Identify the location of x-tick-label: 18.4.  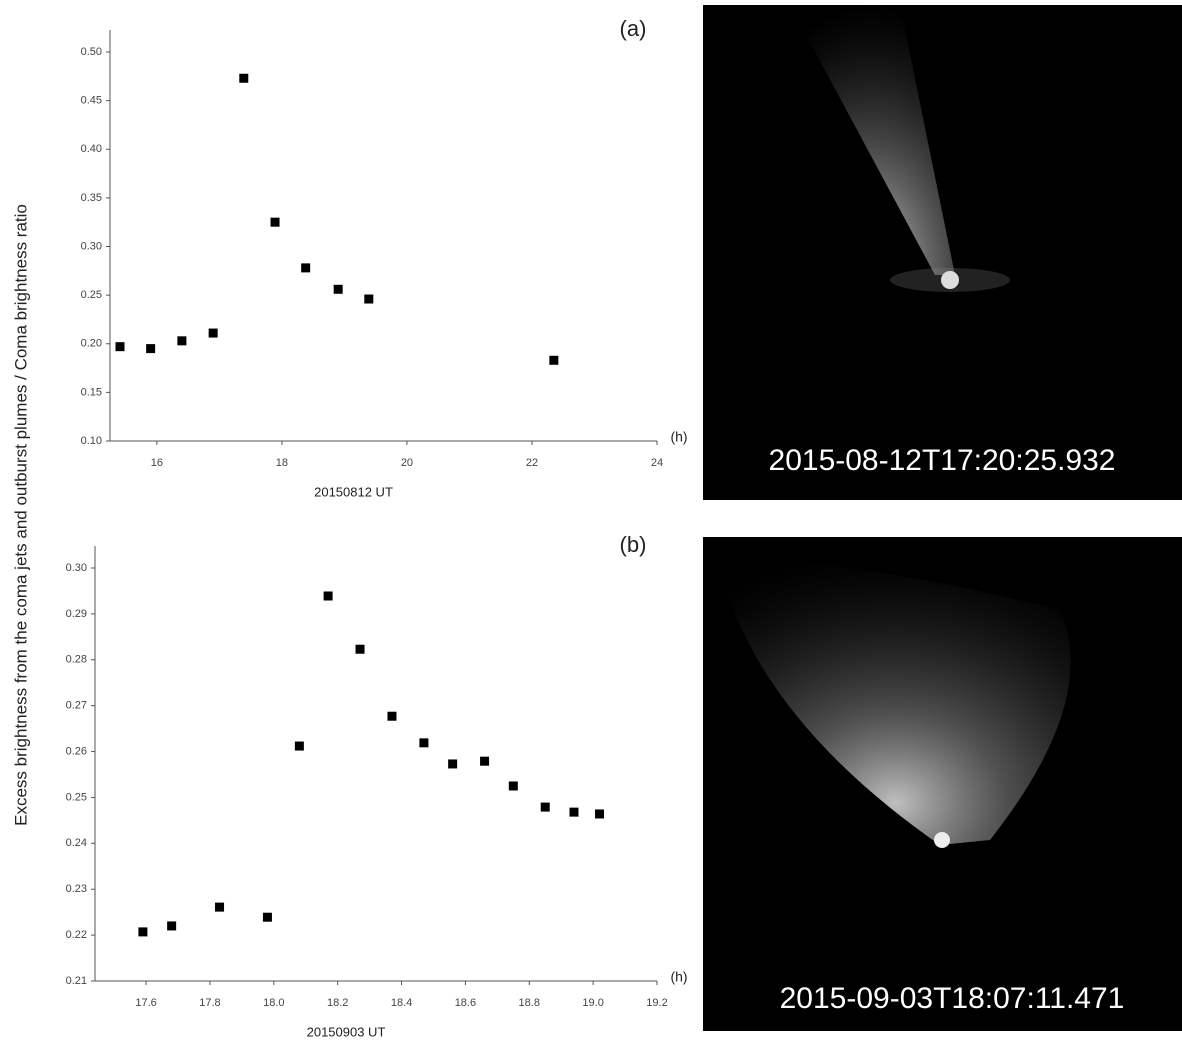
(401, 1003).